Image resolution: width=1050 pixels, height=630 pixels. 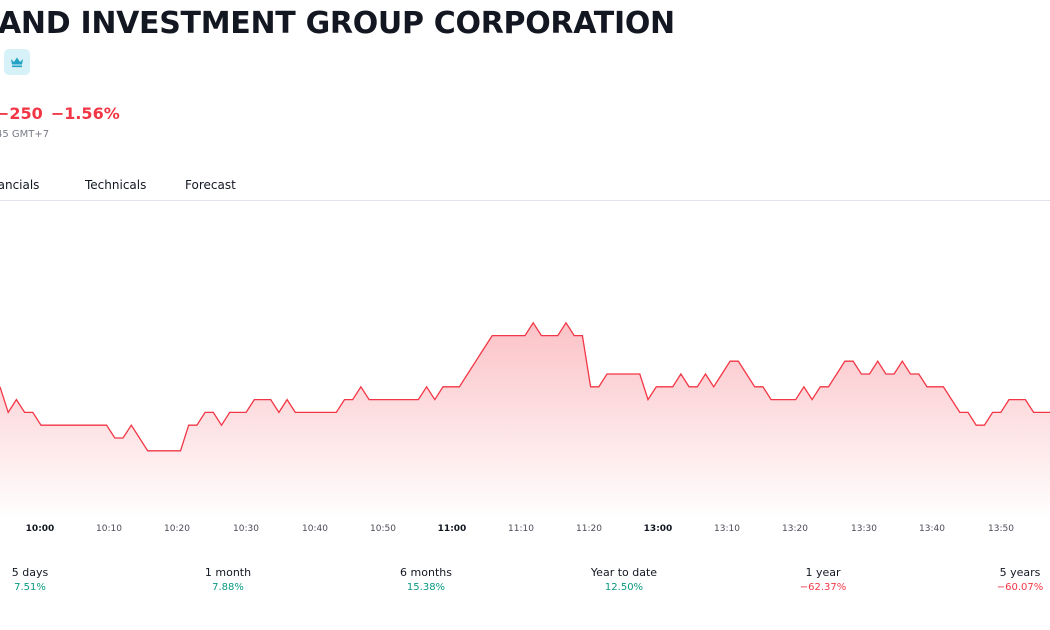 What do you see at coordinates (228, 587) in the screenshot?
I see `period-value: 7.88%` at bounding box center [228, 587].